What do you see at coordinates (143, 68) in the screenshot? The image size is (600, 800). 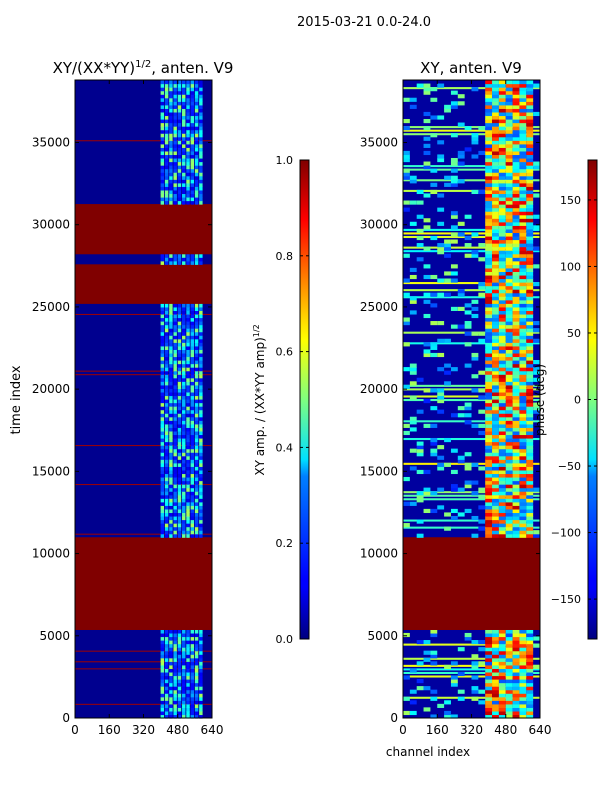 I see `left-title: XY/(XX*YY)1/2, anten. V9` at bounding box center [143, 68].